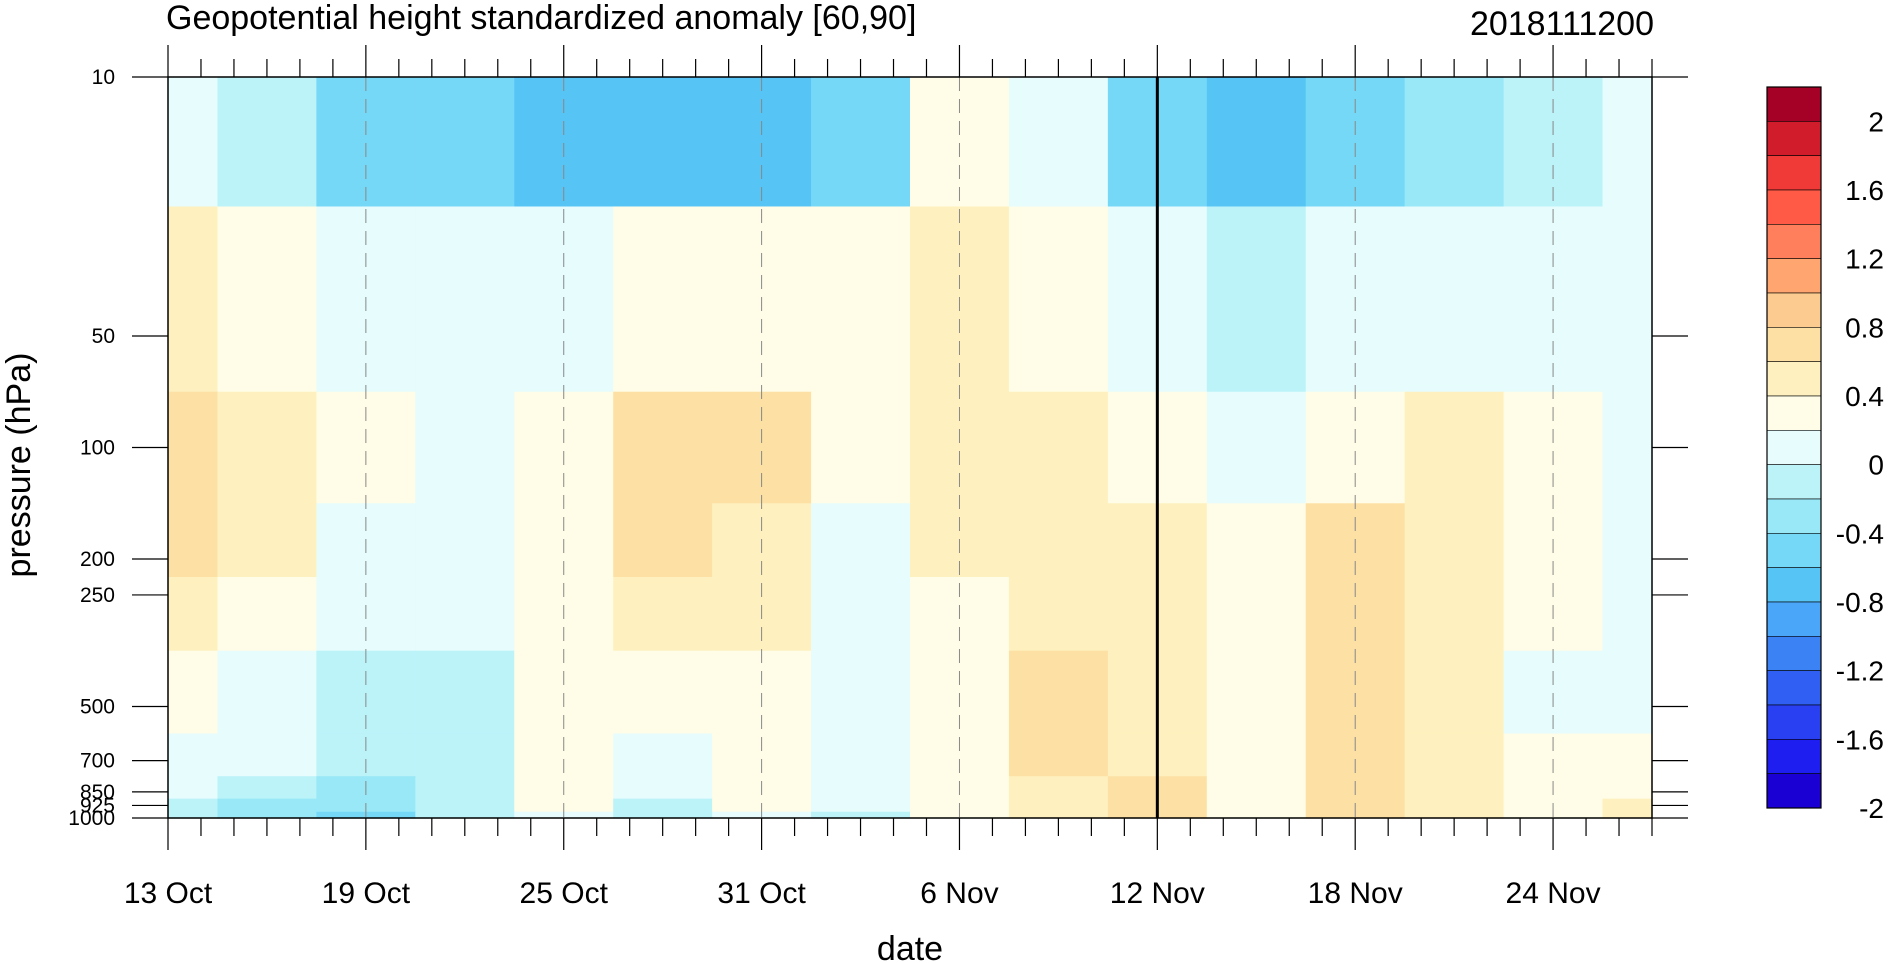 This screenshot has height=963, width=1889. I want to click on y-tick-label: 700, so click(97, 761).